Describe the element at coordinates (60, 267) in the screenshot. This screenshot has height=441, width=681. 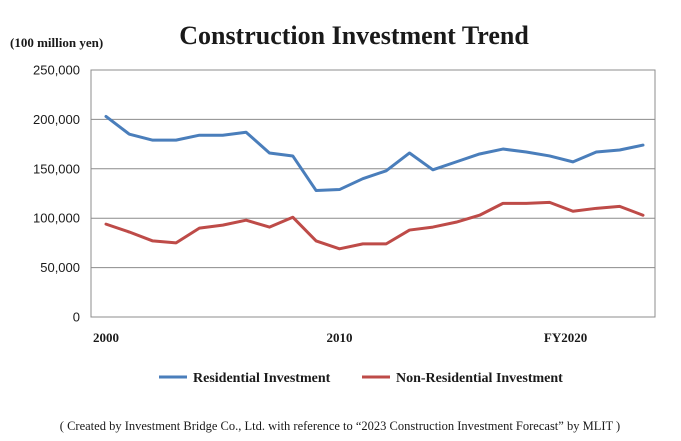
I see `y-tick-label: 50,000` at that location.